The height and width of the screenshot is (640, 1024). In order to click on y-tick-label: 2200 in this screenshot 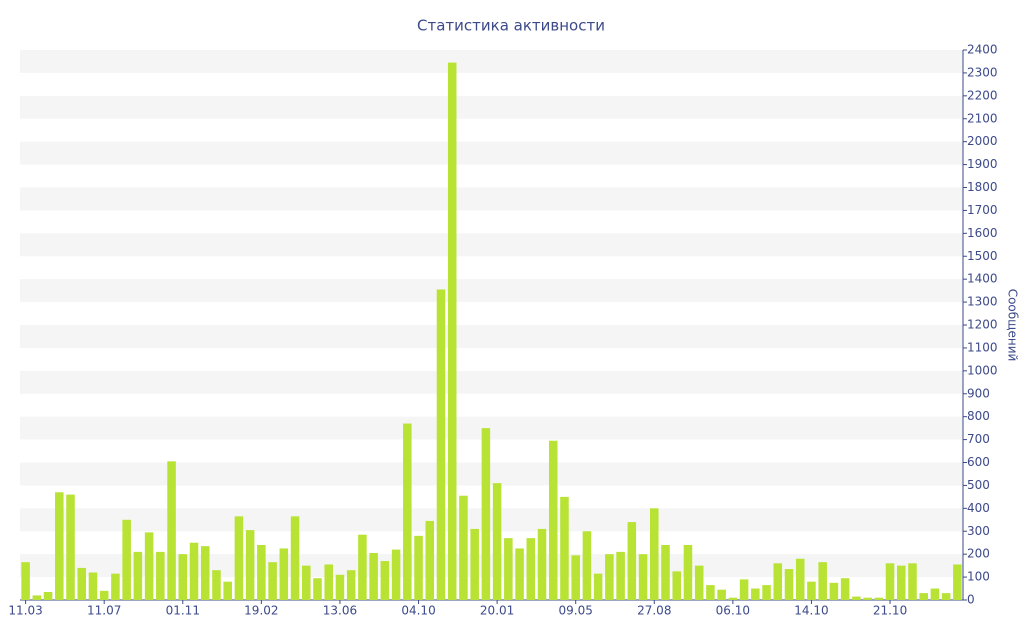, I will do `click(982, 95)`.